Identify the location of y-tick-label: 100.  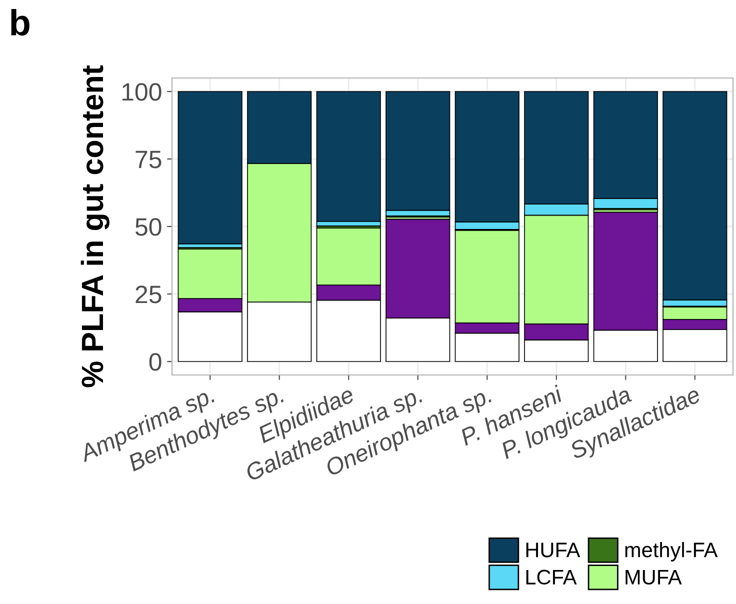
(142, 92).